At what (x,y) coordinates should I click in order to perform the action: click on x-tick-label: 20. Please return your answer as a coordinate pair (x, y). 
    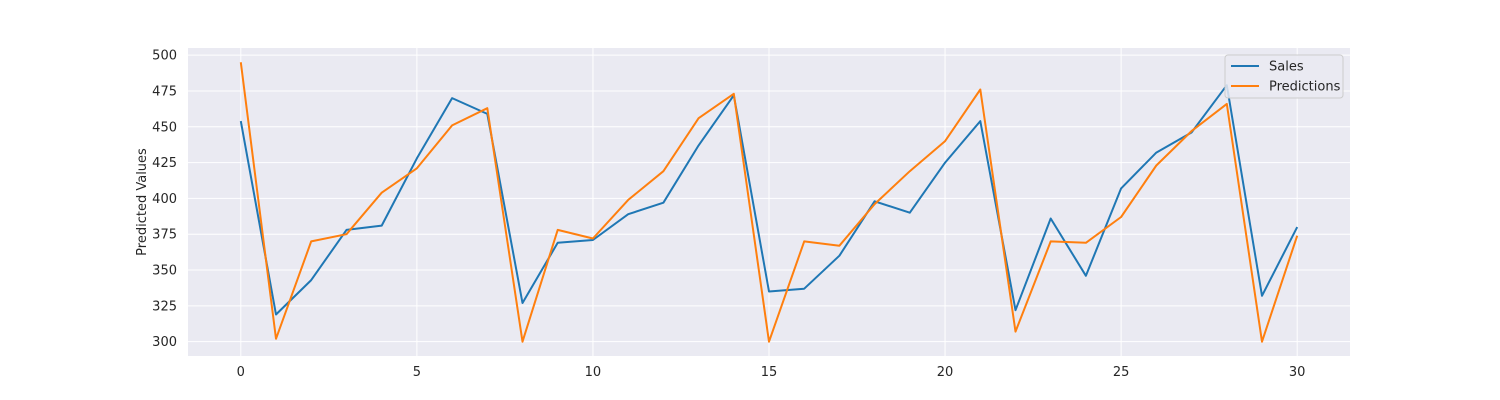
    Looking at the image, I should click on (945, 372).